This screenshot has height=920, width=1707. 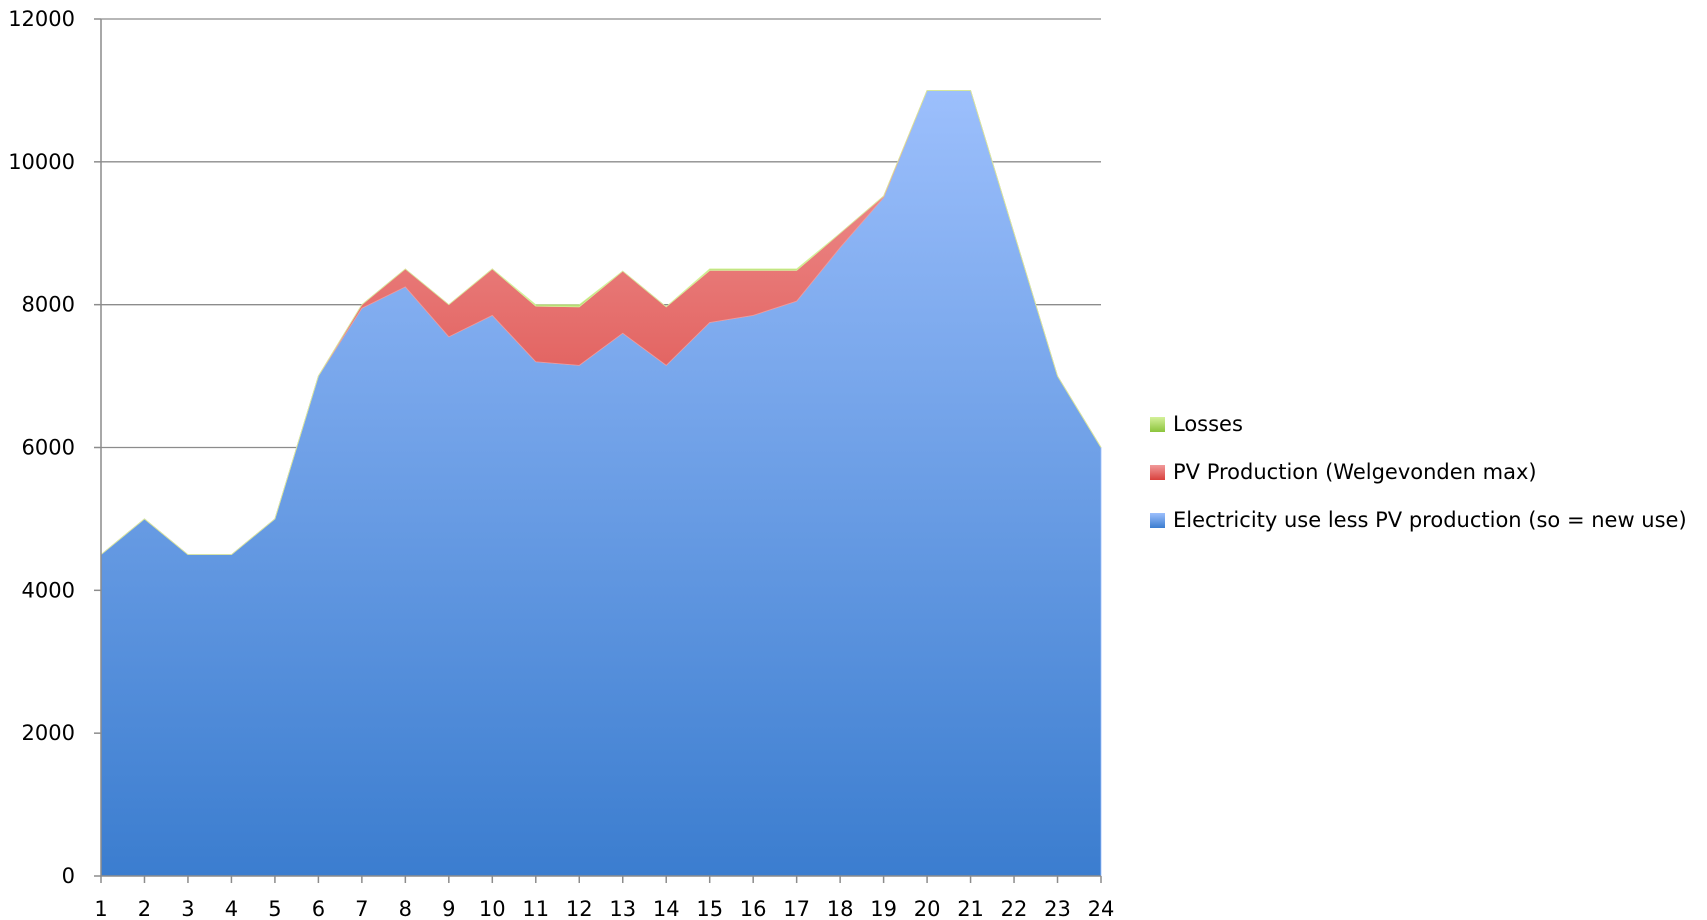 What do you see at coordinates (68, 876) in the screenshot?
I see `y-tick-label: 0` at bounding box center [68, 876].